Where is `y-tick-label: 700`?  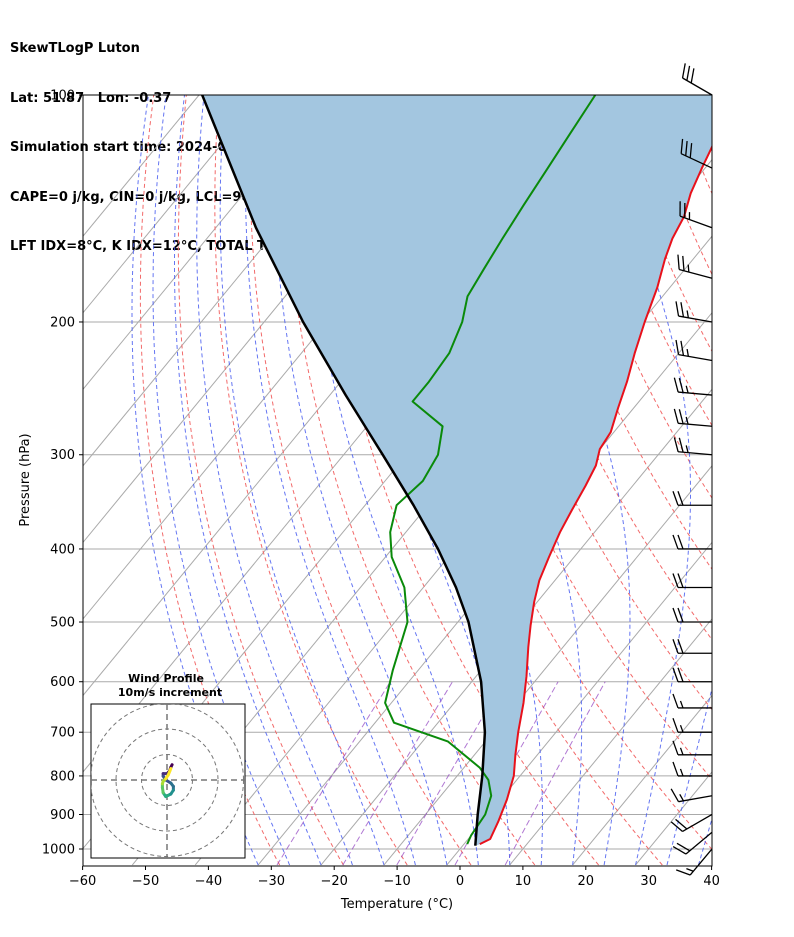 y-tick-label: 700 is located at coordinates (62, 733).